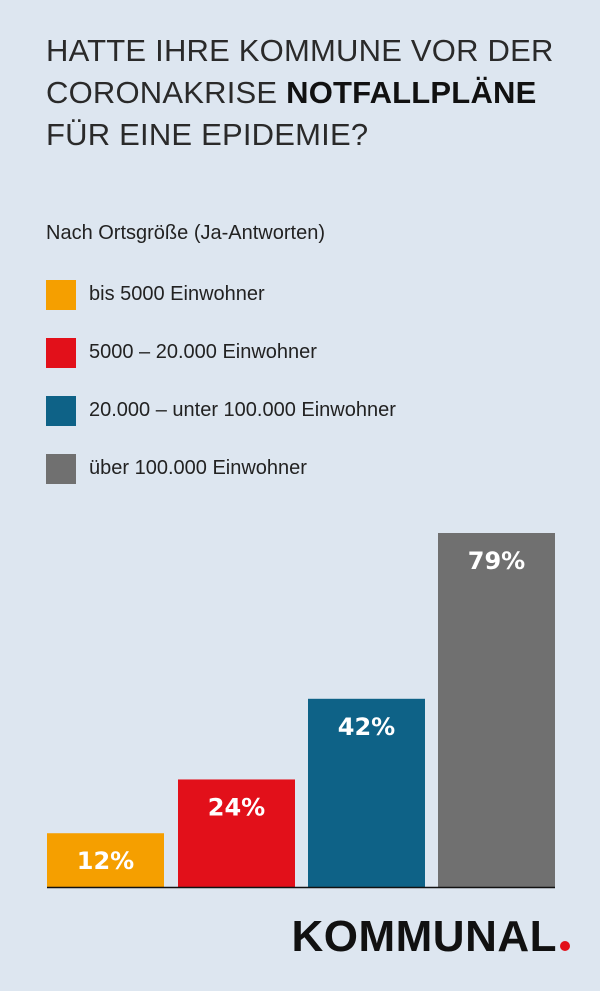 This screenshot has width=600, height=991. I want to click on bar-value-label: 12%, so click(105, 861).